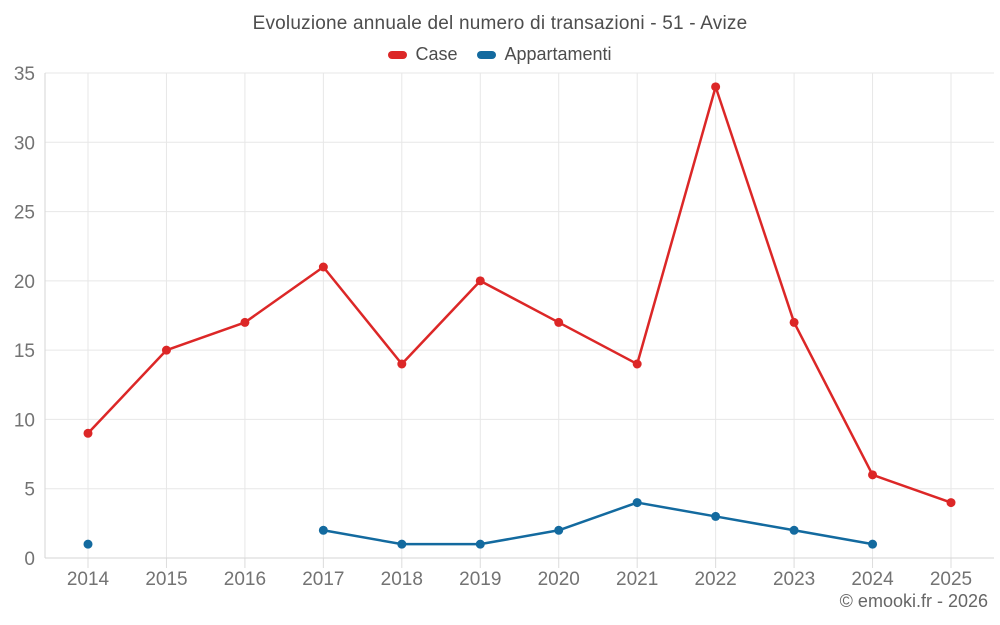 Image resolution: width=1000 pixels, height=625 pixels. Describe the element at coordinates (166, 579) in the screenshot. I see `x-tick-label: 2015` at that location.